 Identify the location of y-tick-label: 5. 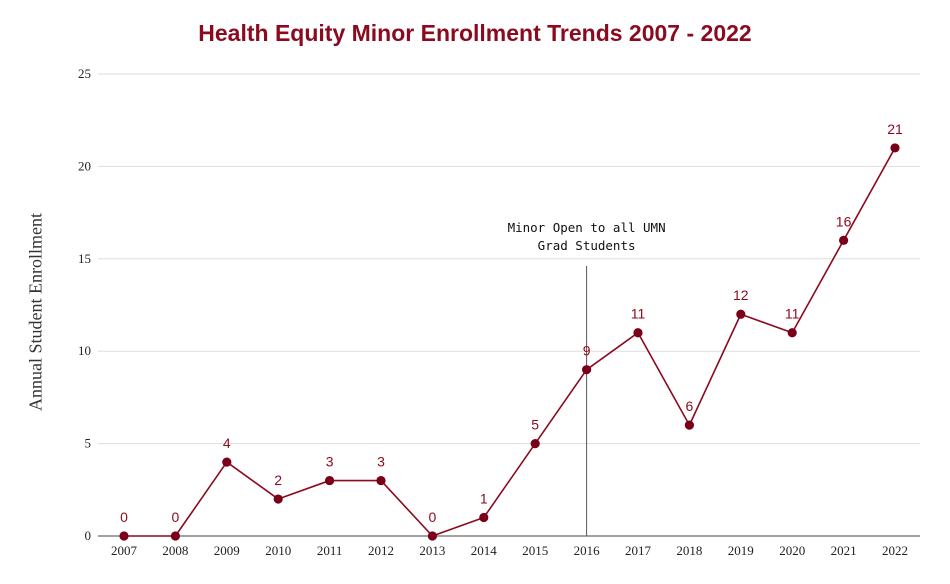
(88, 443).